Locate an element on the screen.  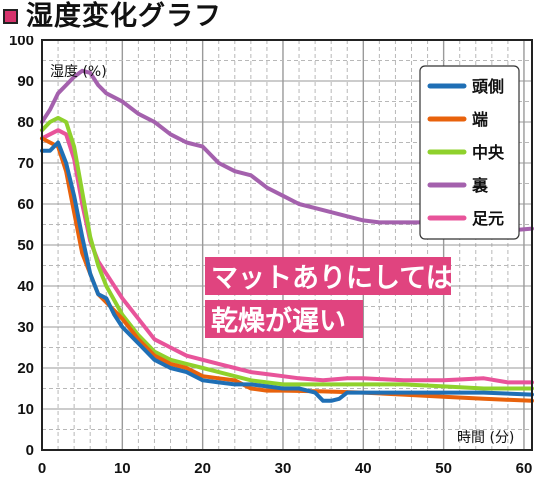
x-tick-label: 50 is located at coordinates (443, 468).